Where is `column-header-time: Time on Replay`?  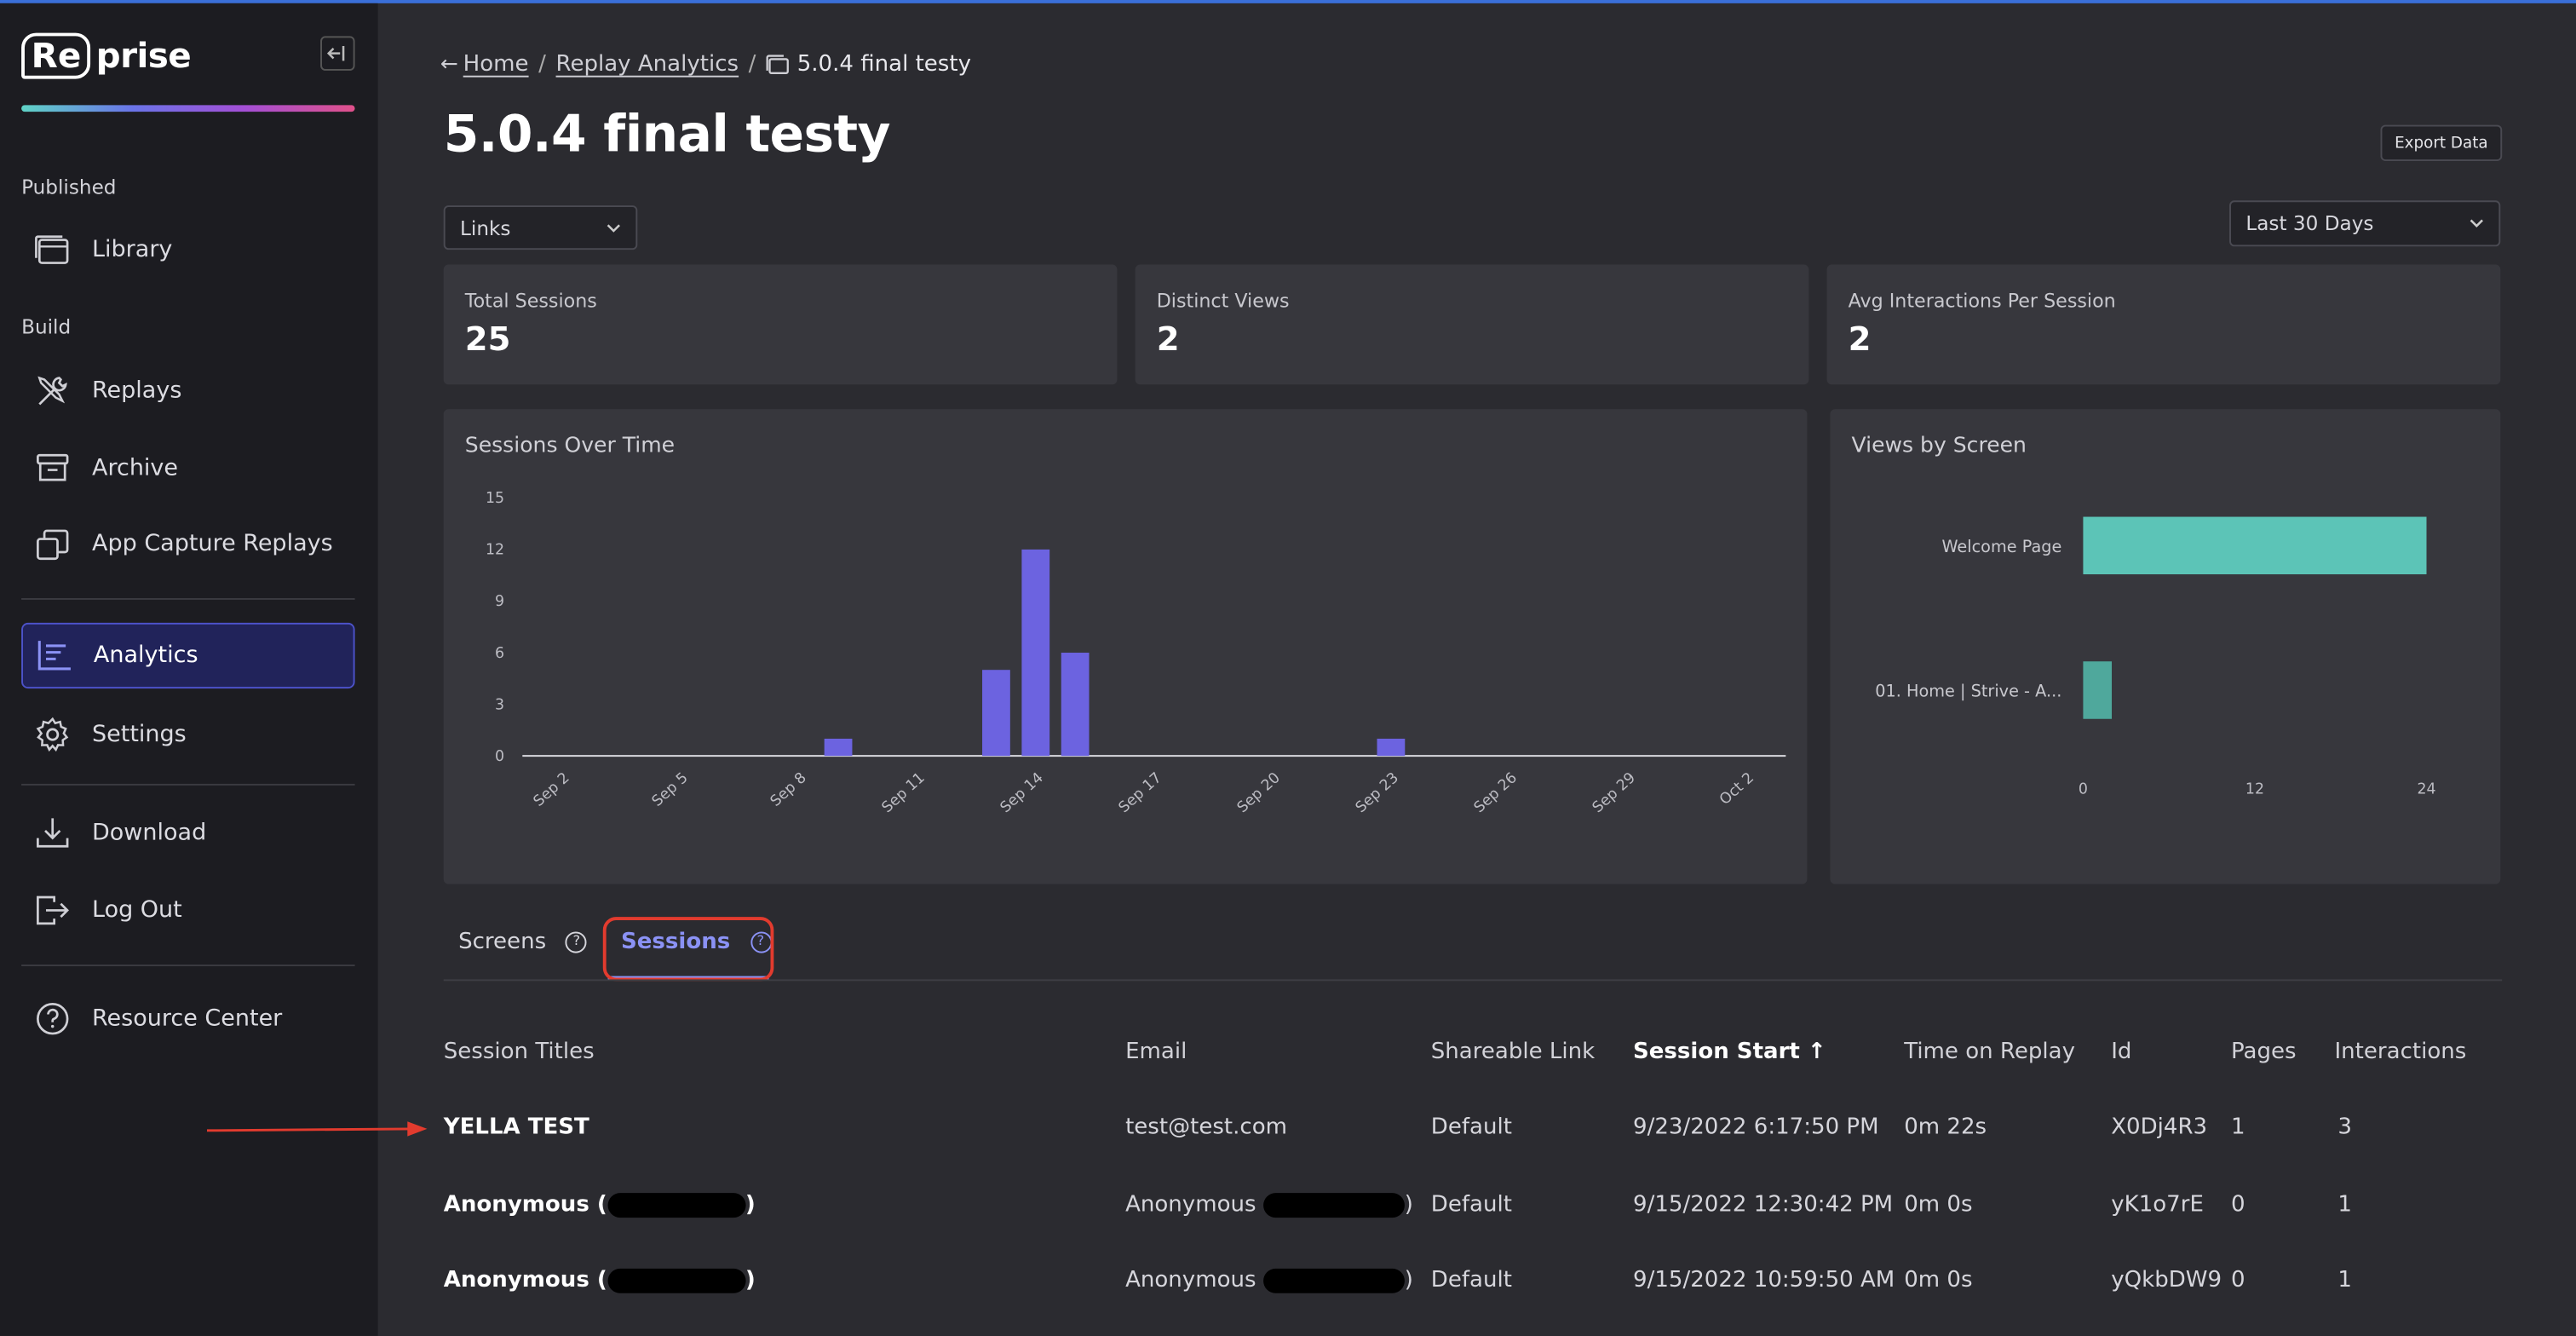
column-header-time: Time on Replay is located at coordinates (1989, 1051).